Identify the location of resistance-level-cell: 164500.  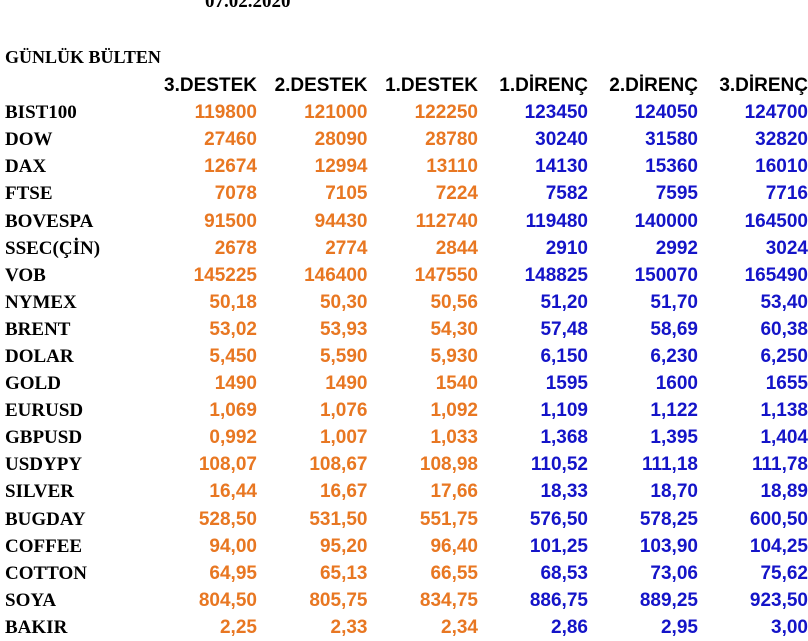
(776, 221).